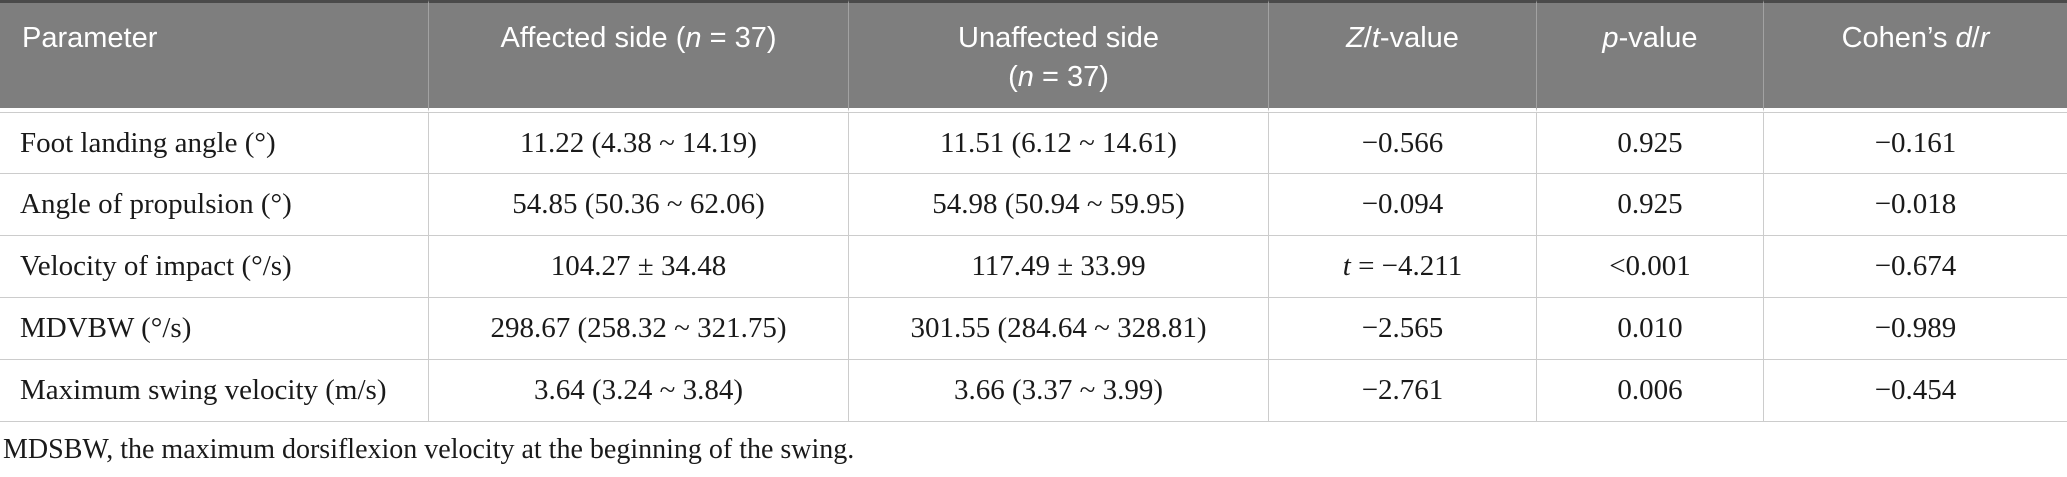 This screenshot has height=477, width=2067. Describe the element at coordinates (638, 56) in the screenshot. I see `header-affected-side: Affected side (n = 37)` at that location.